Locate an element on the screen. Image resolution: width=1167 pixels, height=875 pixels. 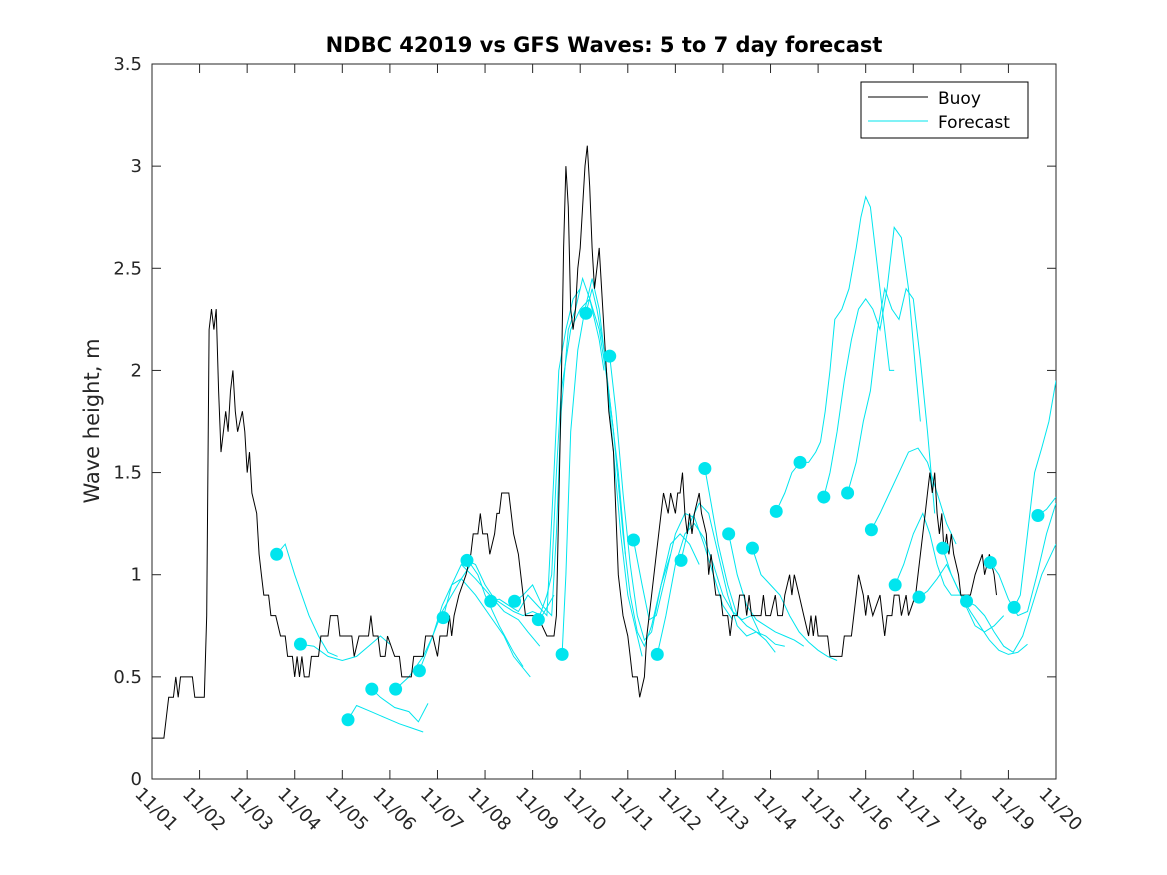
y-tick-label: 2 is located at coordinates (136, 370).